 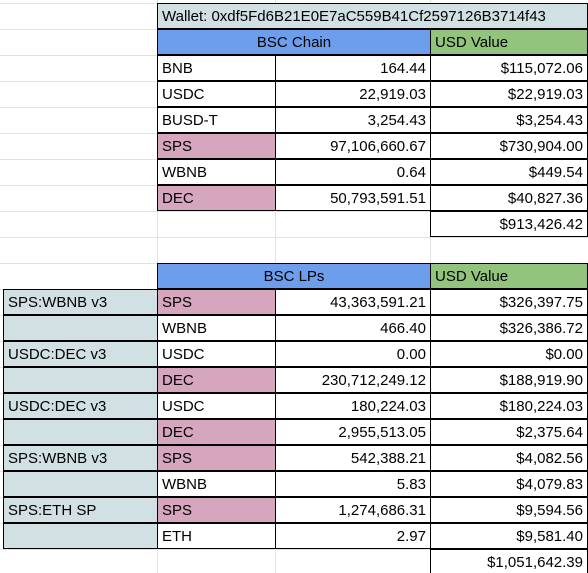 What do you see at coordinates (353, 172) in the screenshot?
I see `chain-amount-cell: 0.64` at bounding box center [353, 172].